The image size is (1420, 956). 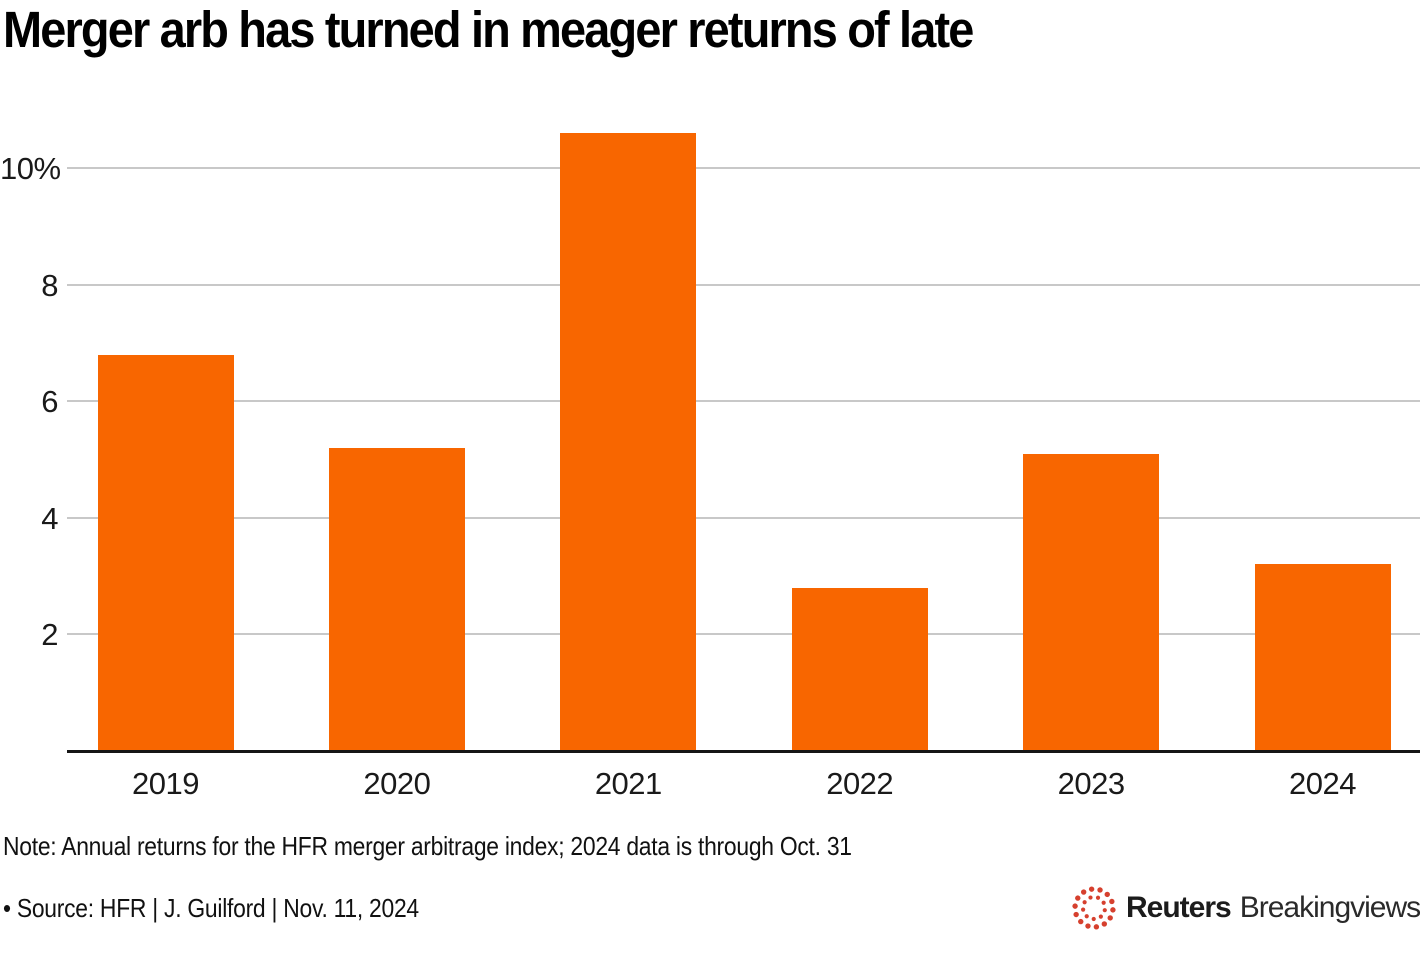 What do you see at coordinates (165, 783) in the screenshot?
I see `x-axis-tick-label-2019: 2019` at bounding box center [165, 783].